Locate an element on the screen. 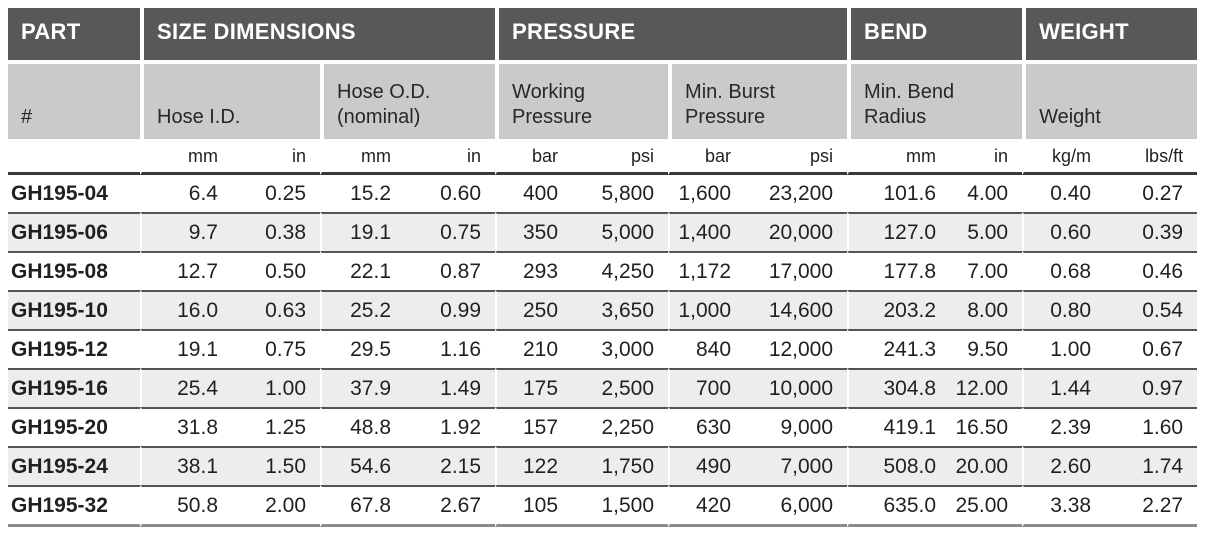 The width and height of the screenshot is (1205, 544). value-cell: 16.0 is located at coordinates (186, 309).